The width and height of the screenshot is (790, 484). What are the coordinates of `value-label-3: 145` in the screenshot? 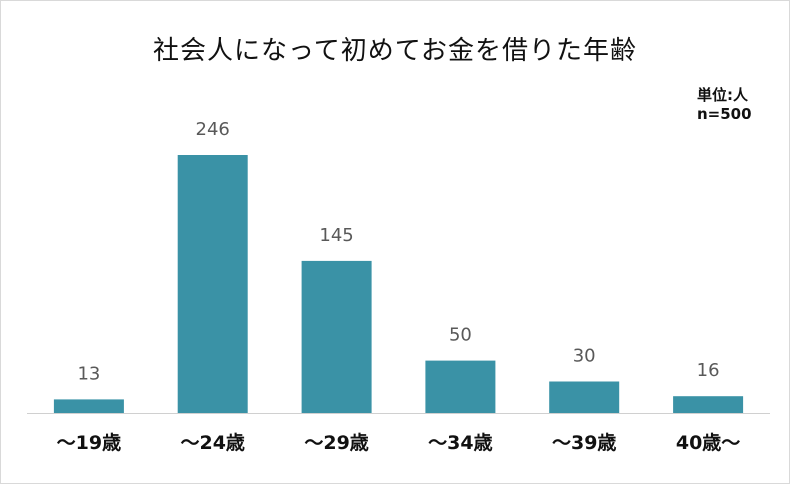 It's located at (336, 235).